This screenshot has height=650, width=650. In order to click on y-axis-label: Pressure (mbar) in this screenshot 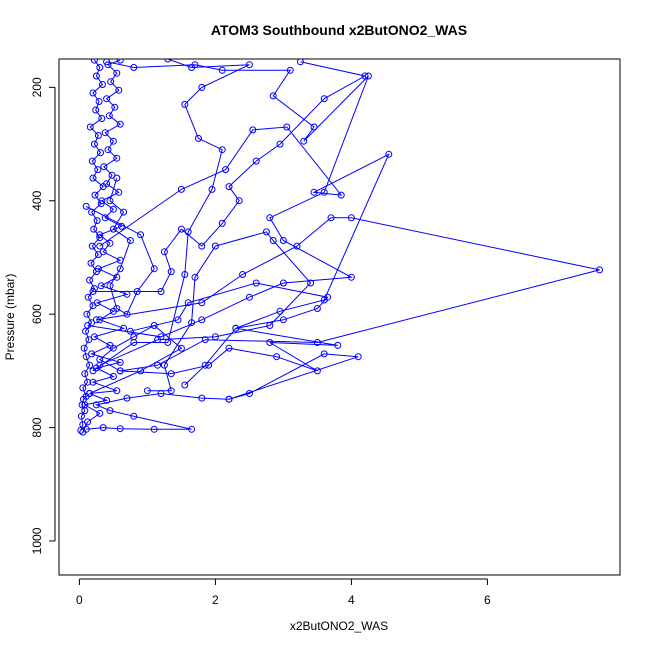, I will do `click(10, 317)`.